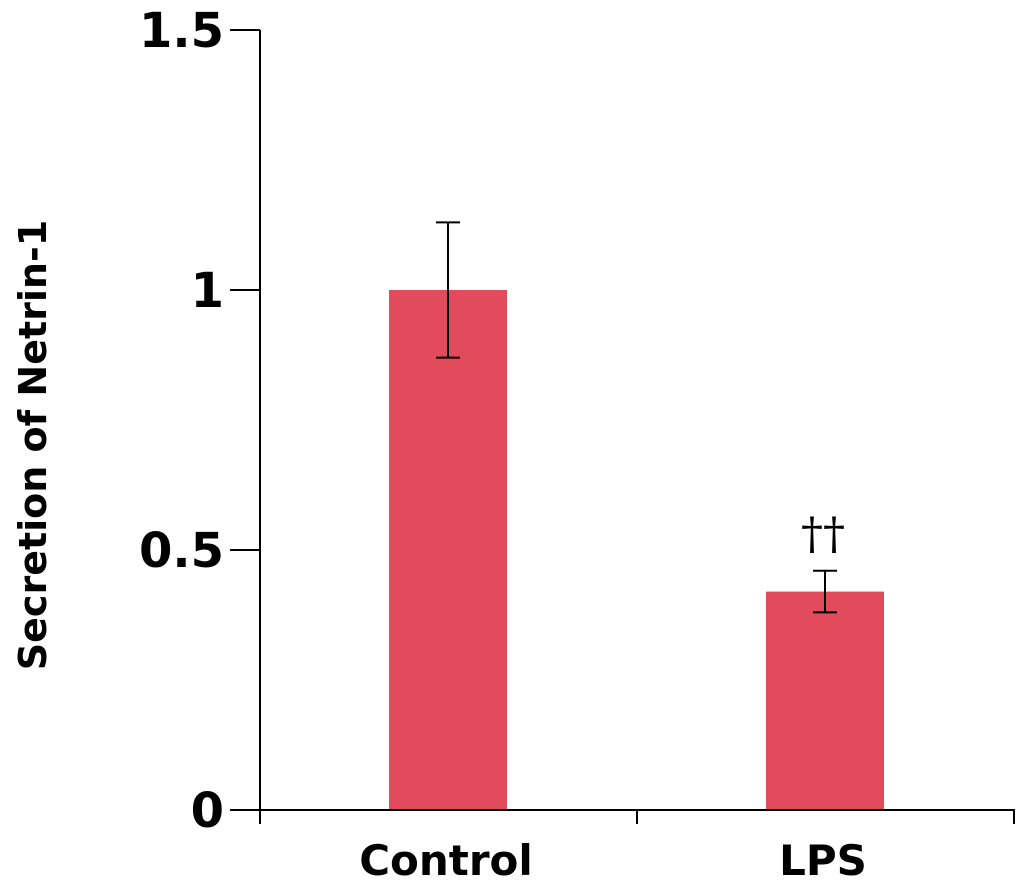 The width and height of the screenshot is (1020, 890). What do you see at coordinates (33, 445) in the screenshot?
I see `y-axis-title: Secretion of Netrin-1` at bounding box center [33, 445].